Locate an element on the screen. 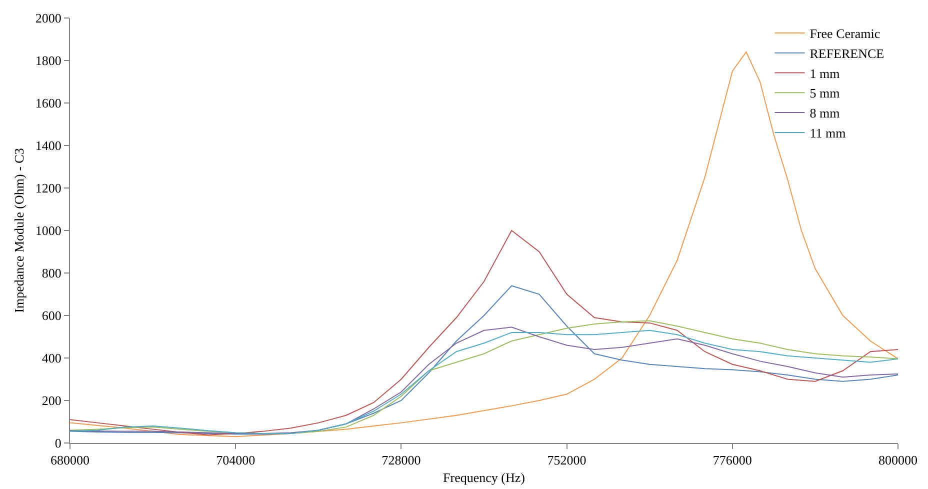  x-tick-label: 752000 is located at coordinates (566, 460).